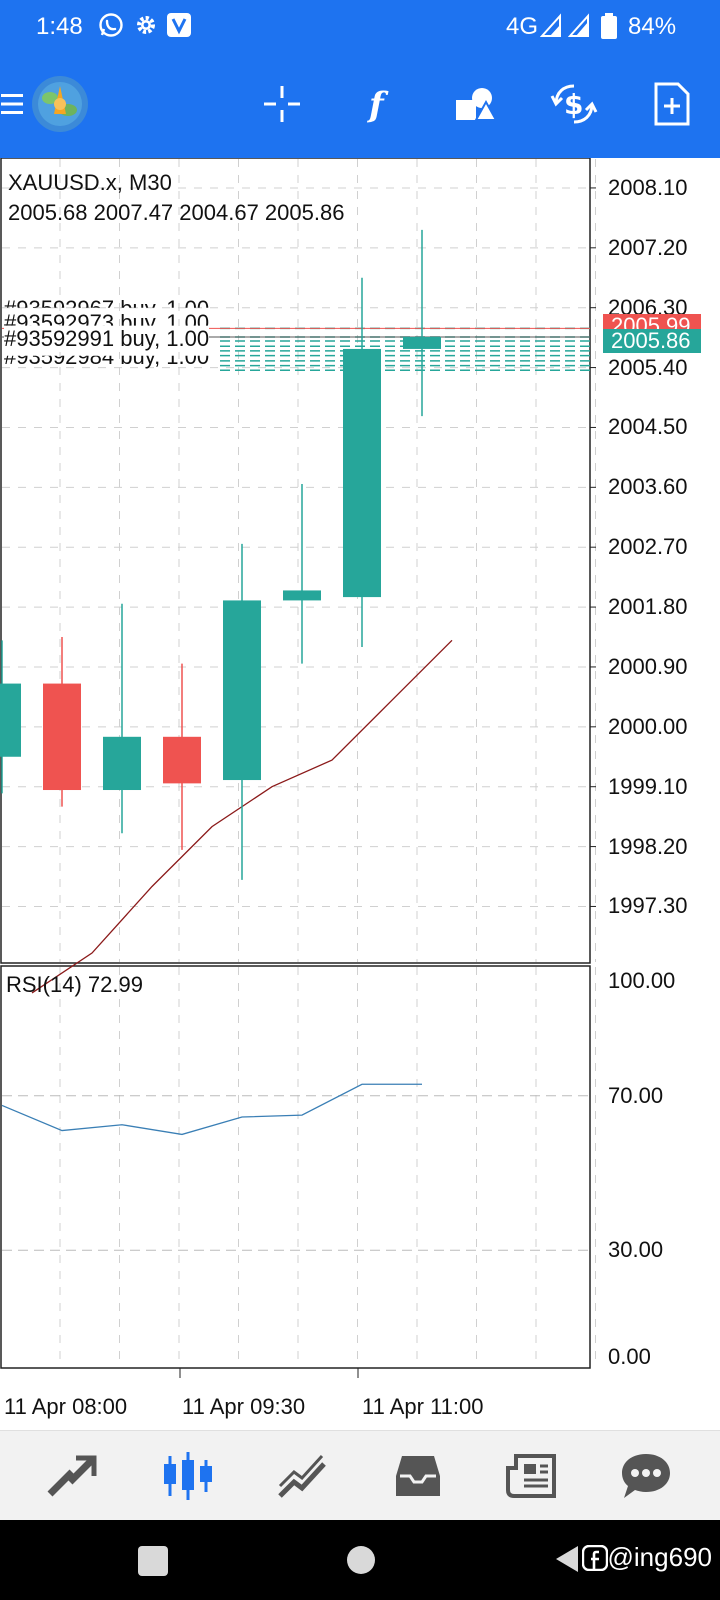 Image resolution: width=720 pixels, height=1600 pixels. What do you see at coordinates (652, 26) in the screenshot?
I see `battery-percent: 84%` at bounding box center [652, 26].